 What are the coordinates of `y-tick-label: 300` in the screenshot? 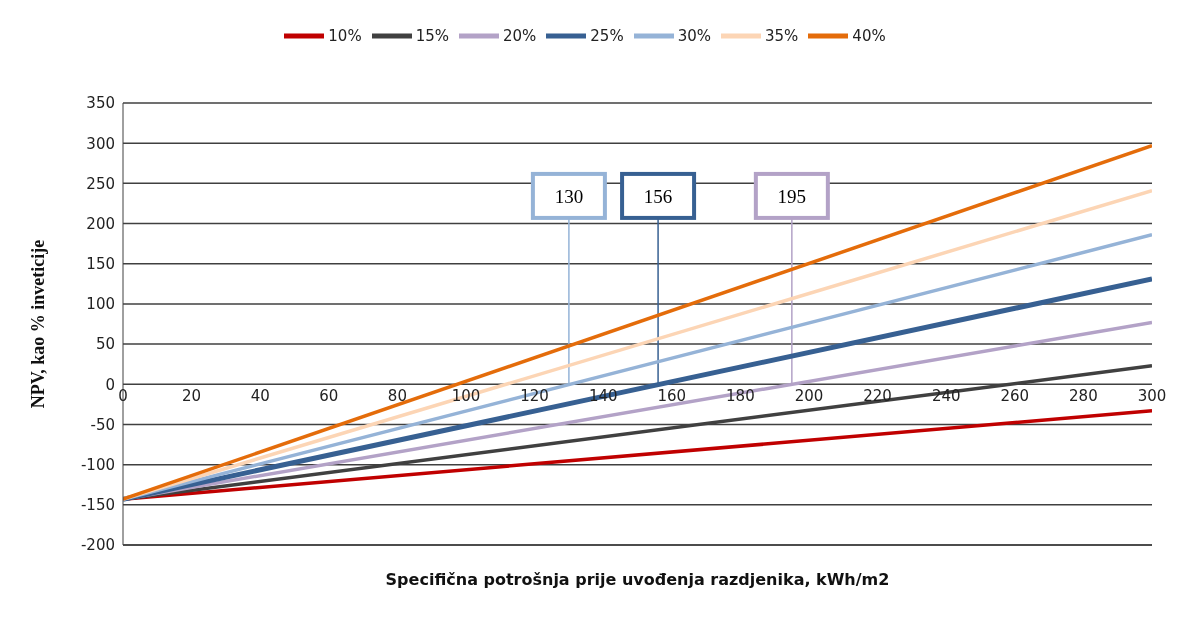 It's located at (100, 143).